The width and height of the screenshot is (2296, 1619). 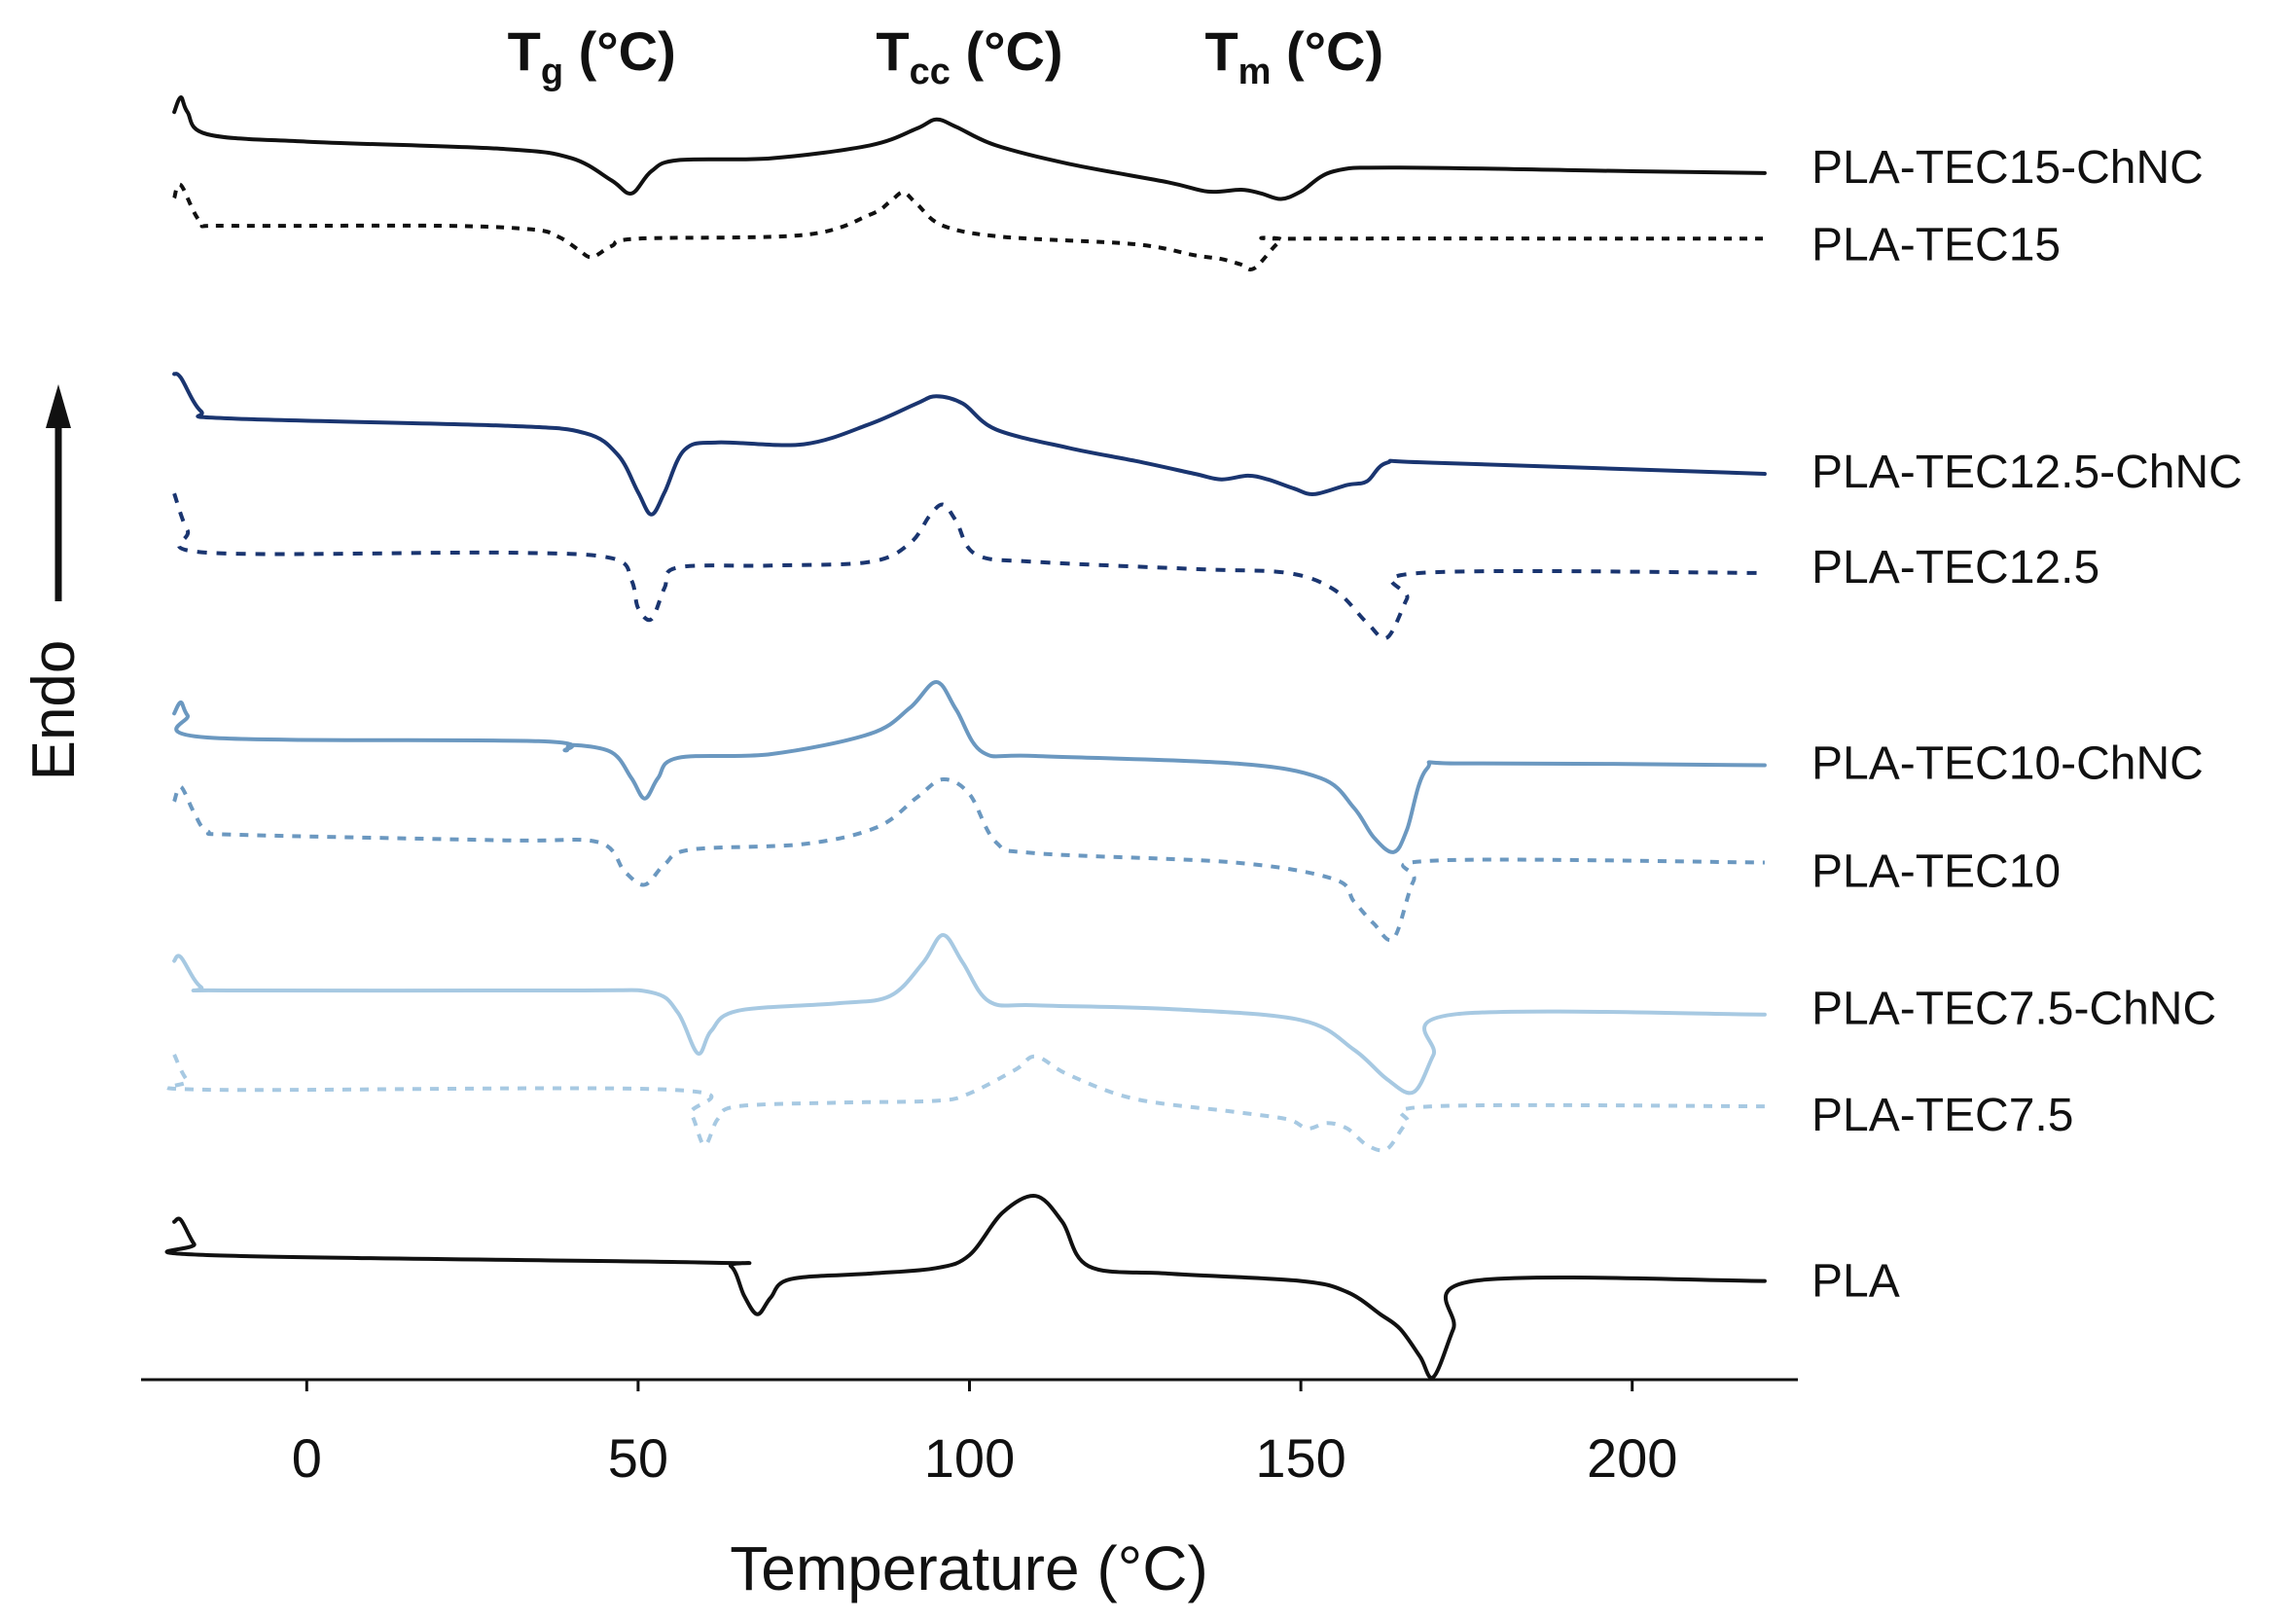 What do you see at coordinates (969, 1458) in the screenshot?
I see `x-tick-label: 100` at bounding box center [969, 1458].